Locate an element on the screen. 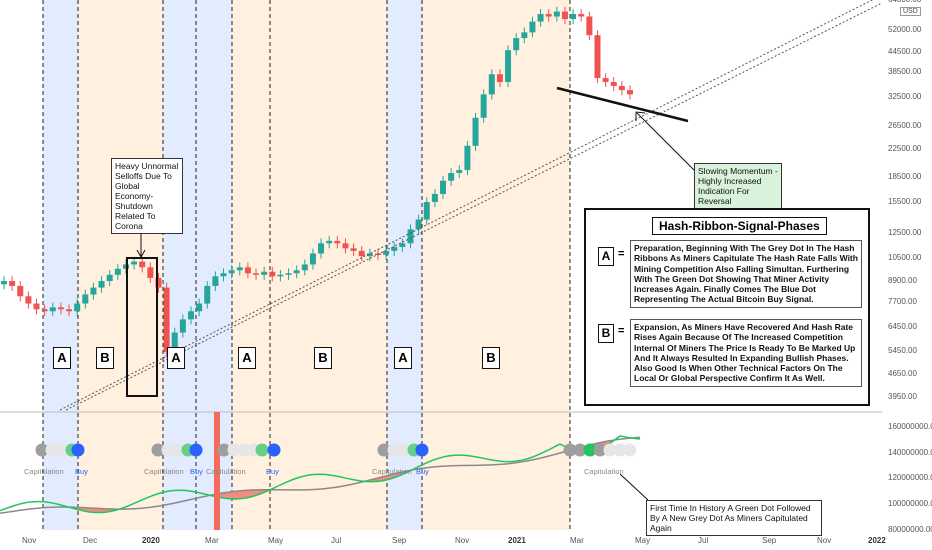 Image resolution: width=932 pixels, height=550 pixels. price-tick-8: 15500.00 is located at coordinates (905, 202).